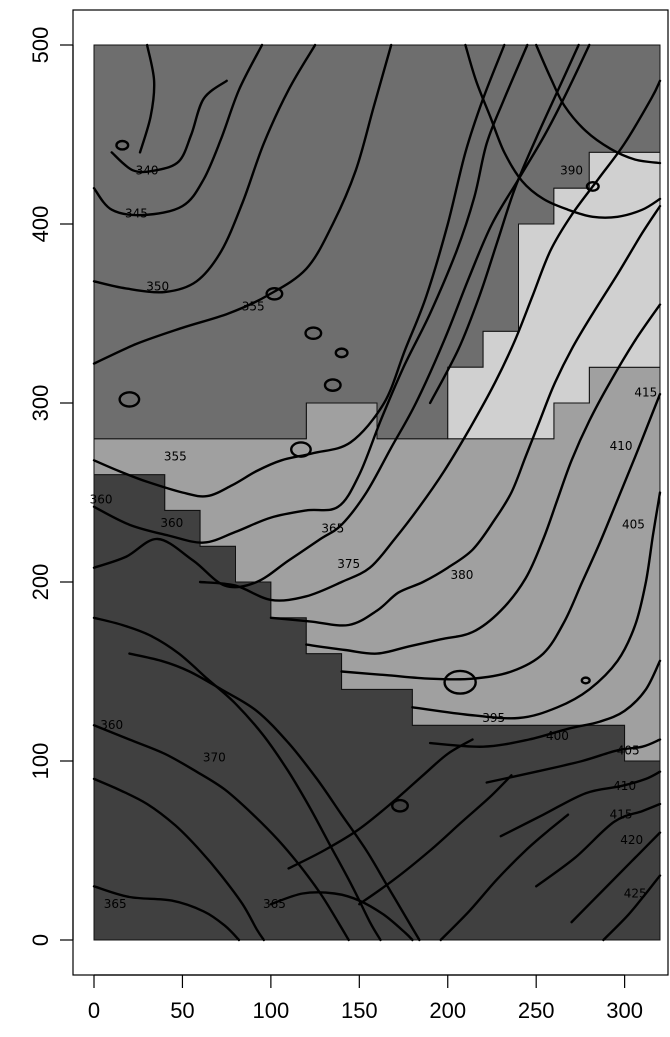  I want to click on x-tick-label: 50, so click(182, 1010).